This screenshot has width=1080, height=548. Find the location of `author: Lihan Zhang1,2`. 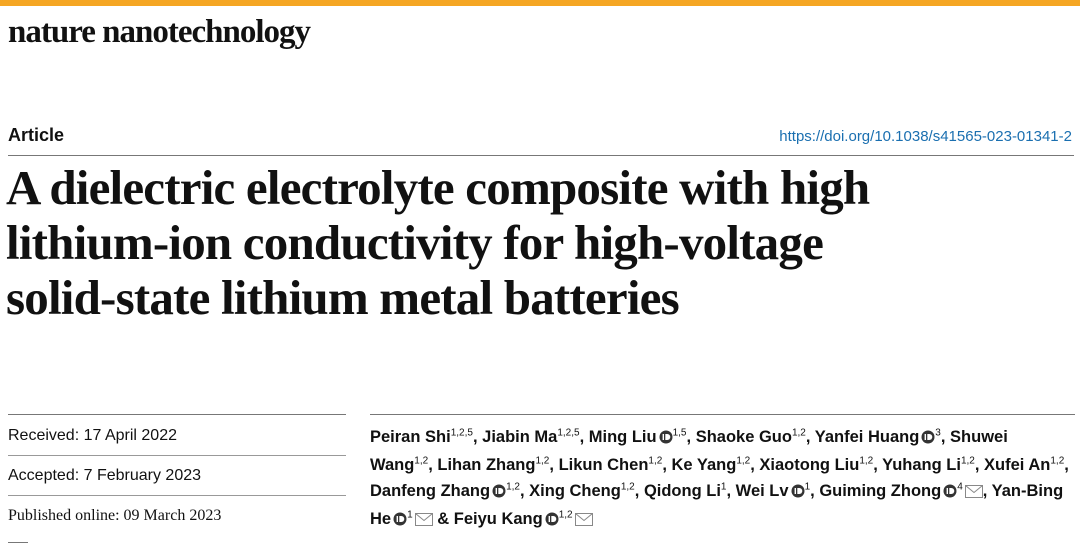

author: Lihan Zhang1,2 is located at coordinates (493, 465).